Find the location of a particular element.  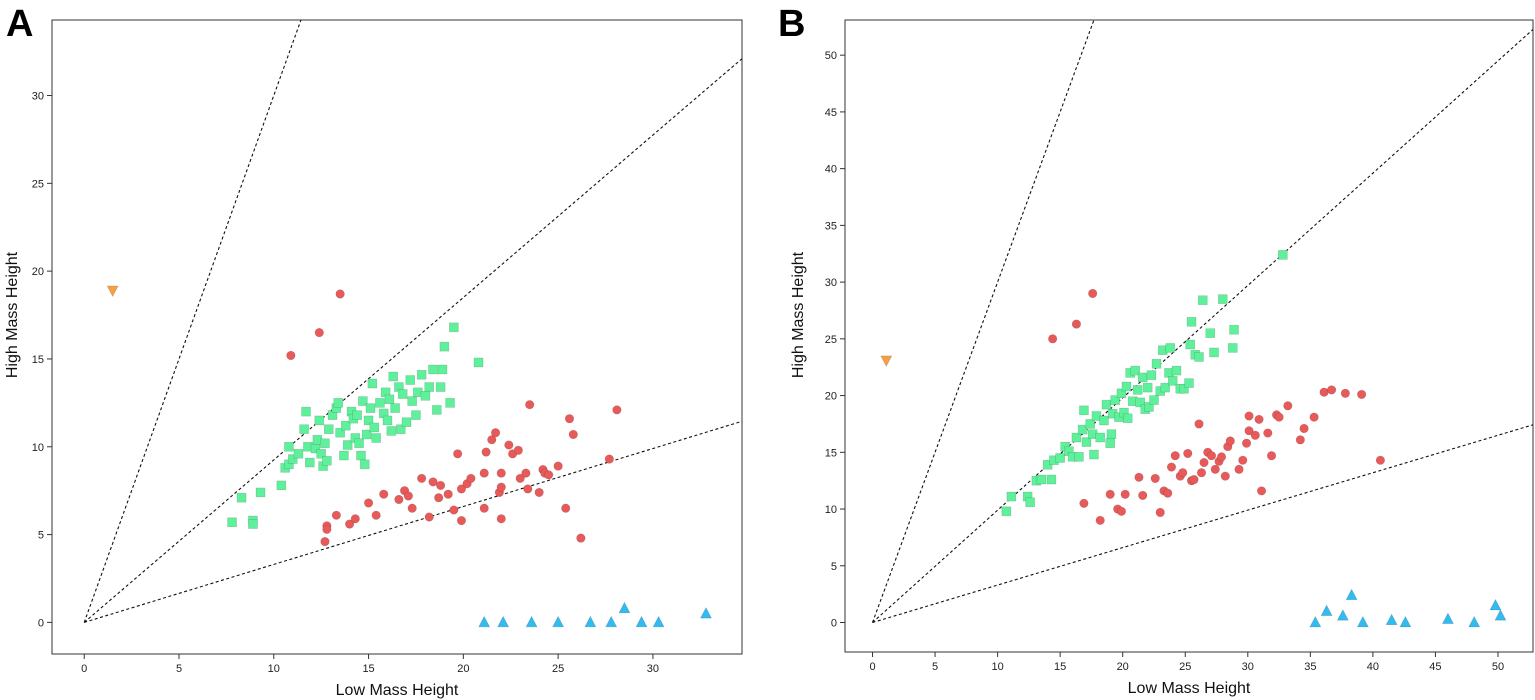

panel-a-y-axis-title: High Mass Height is located at coordinates (12, 314).